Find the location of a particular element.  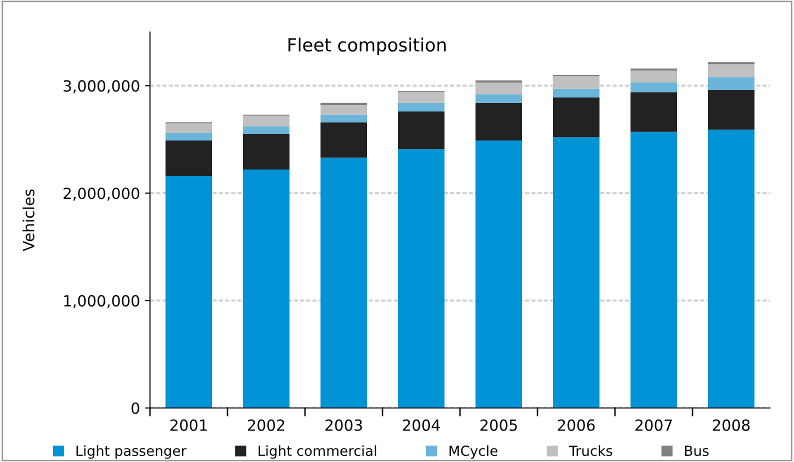

x-tick-label: 2001 is located at coordinates (188, 425).